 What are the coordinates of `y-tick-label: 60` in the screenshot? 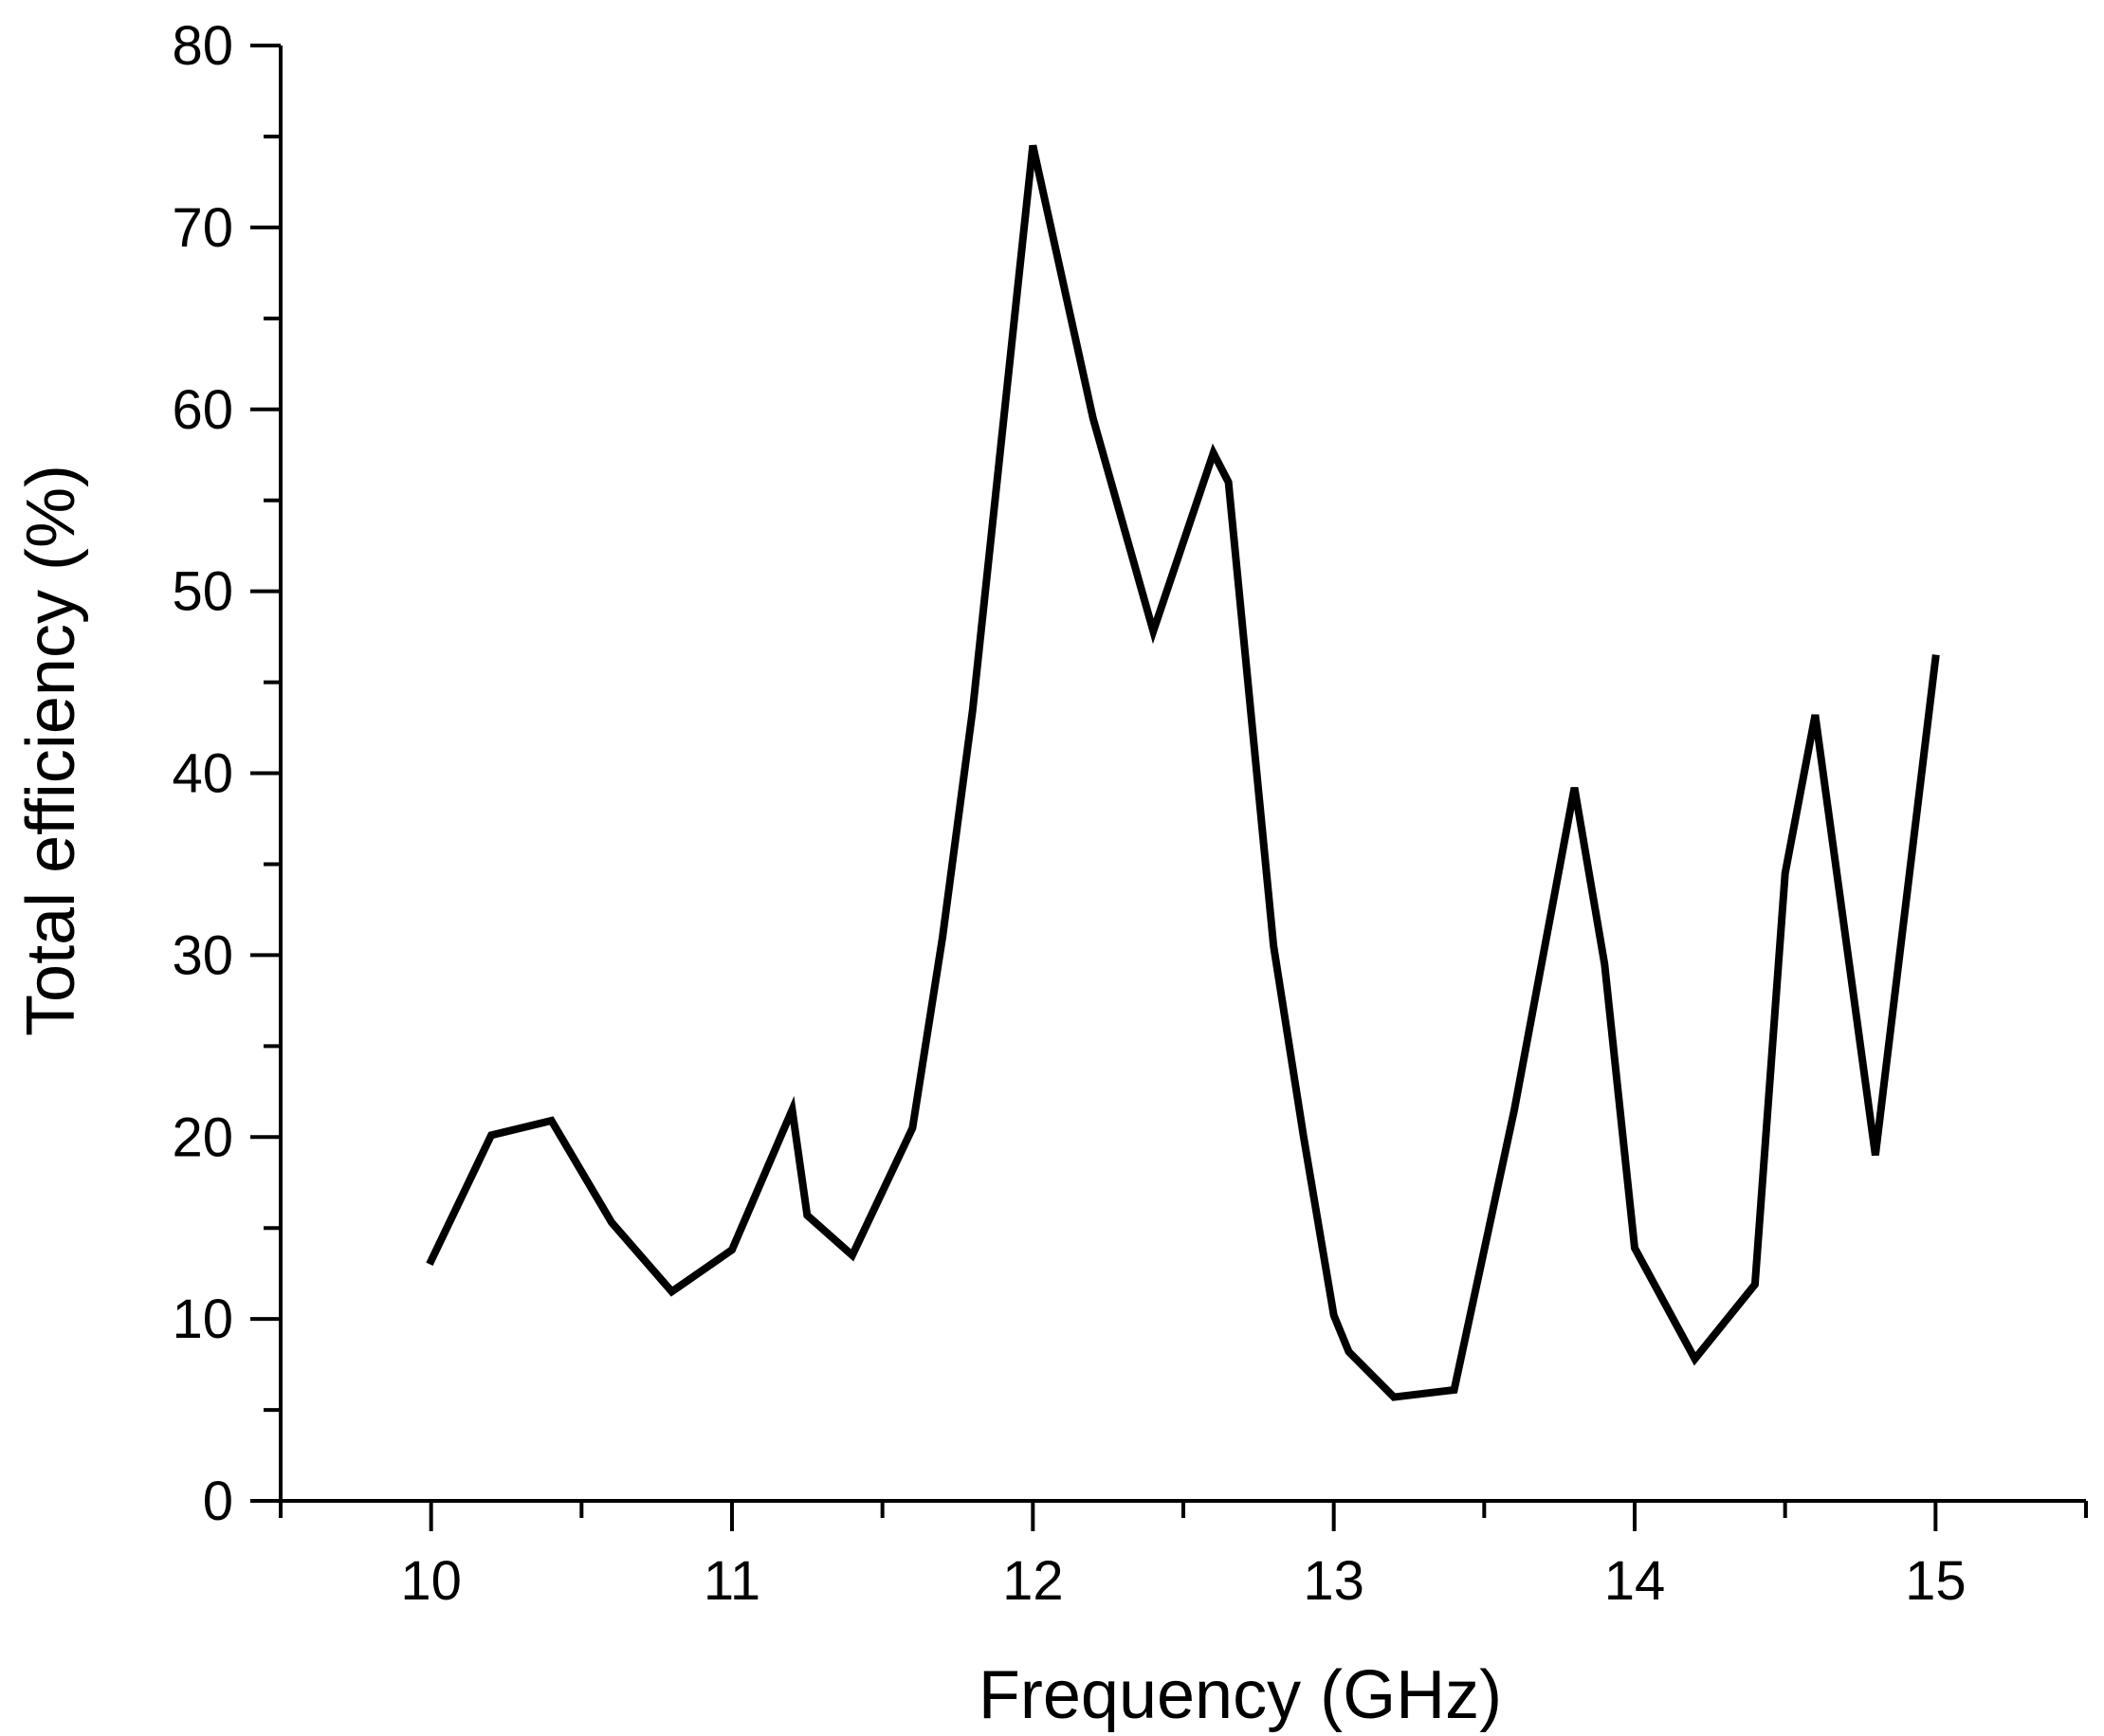 It's located at (202, 410).